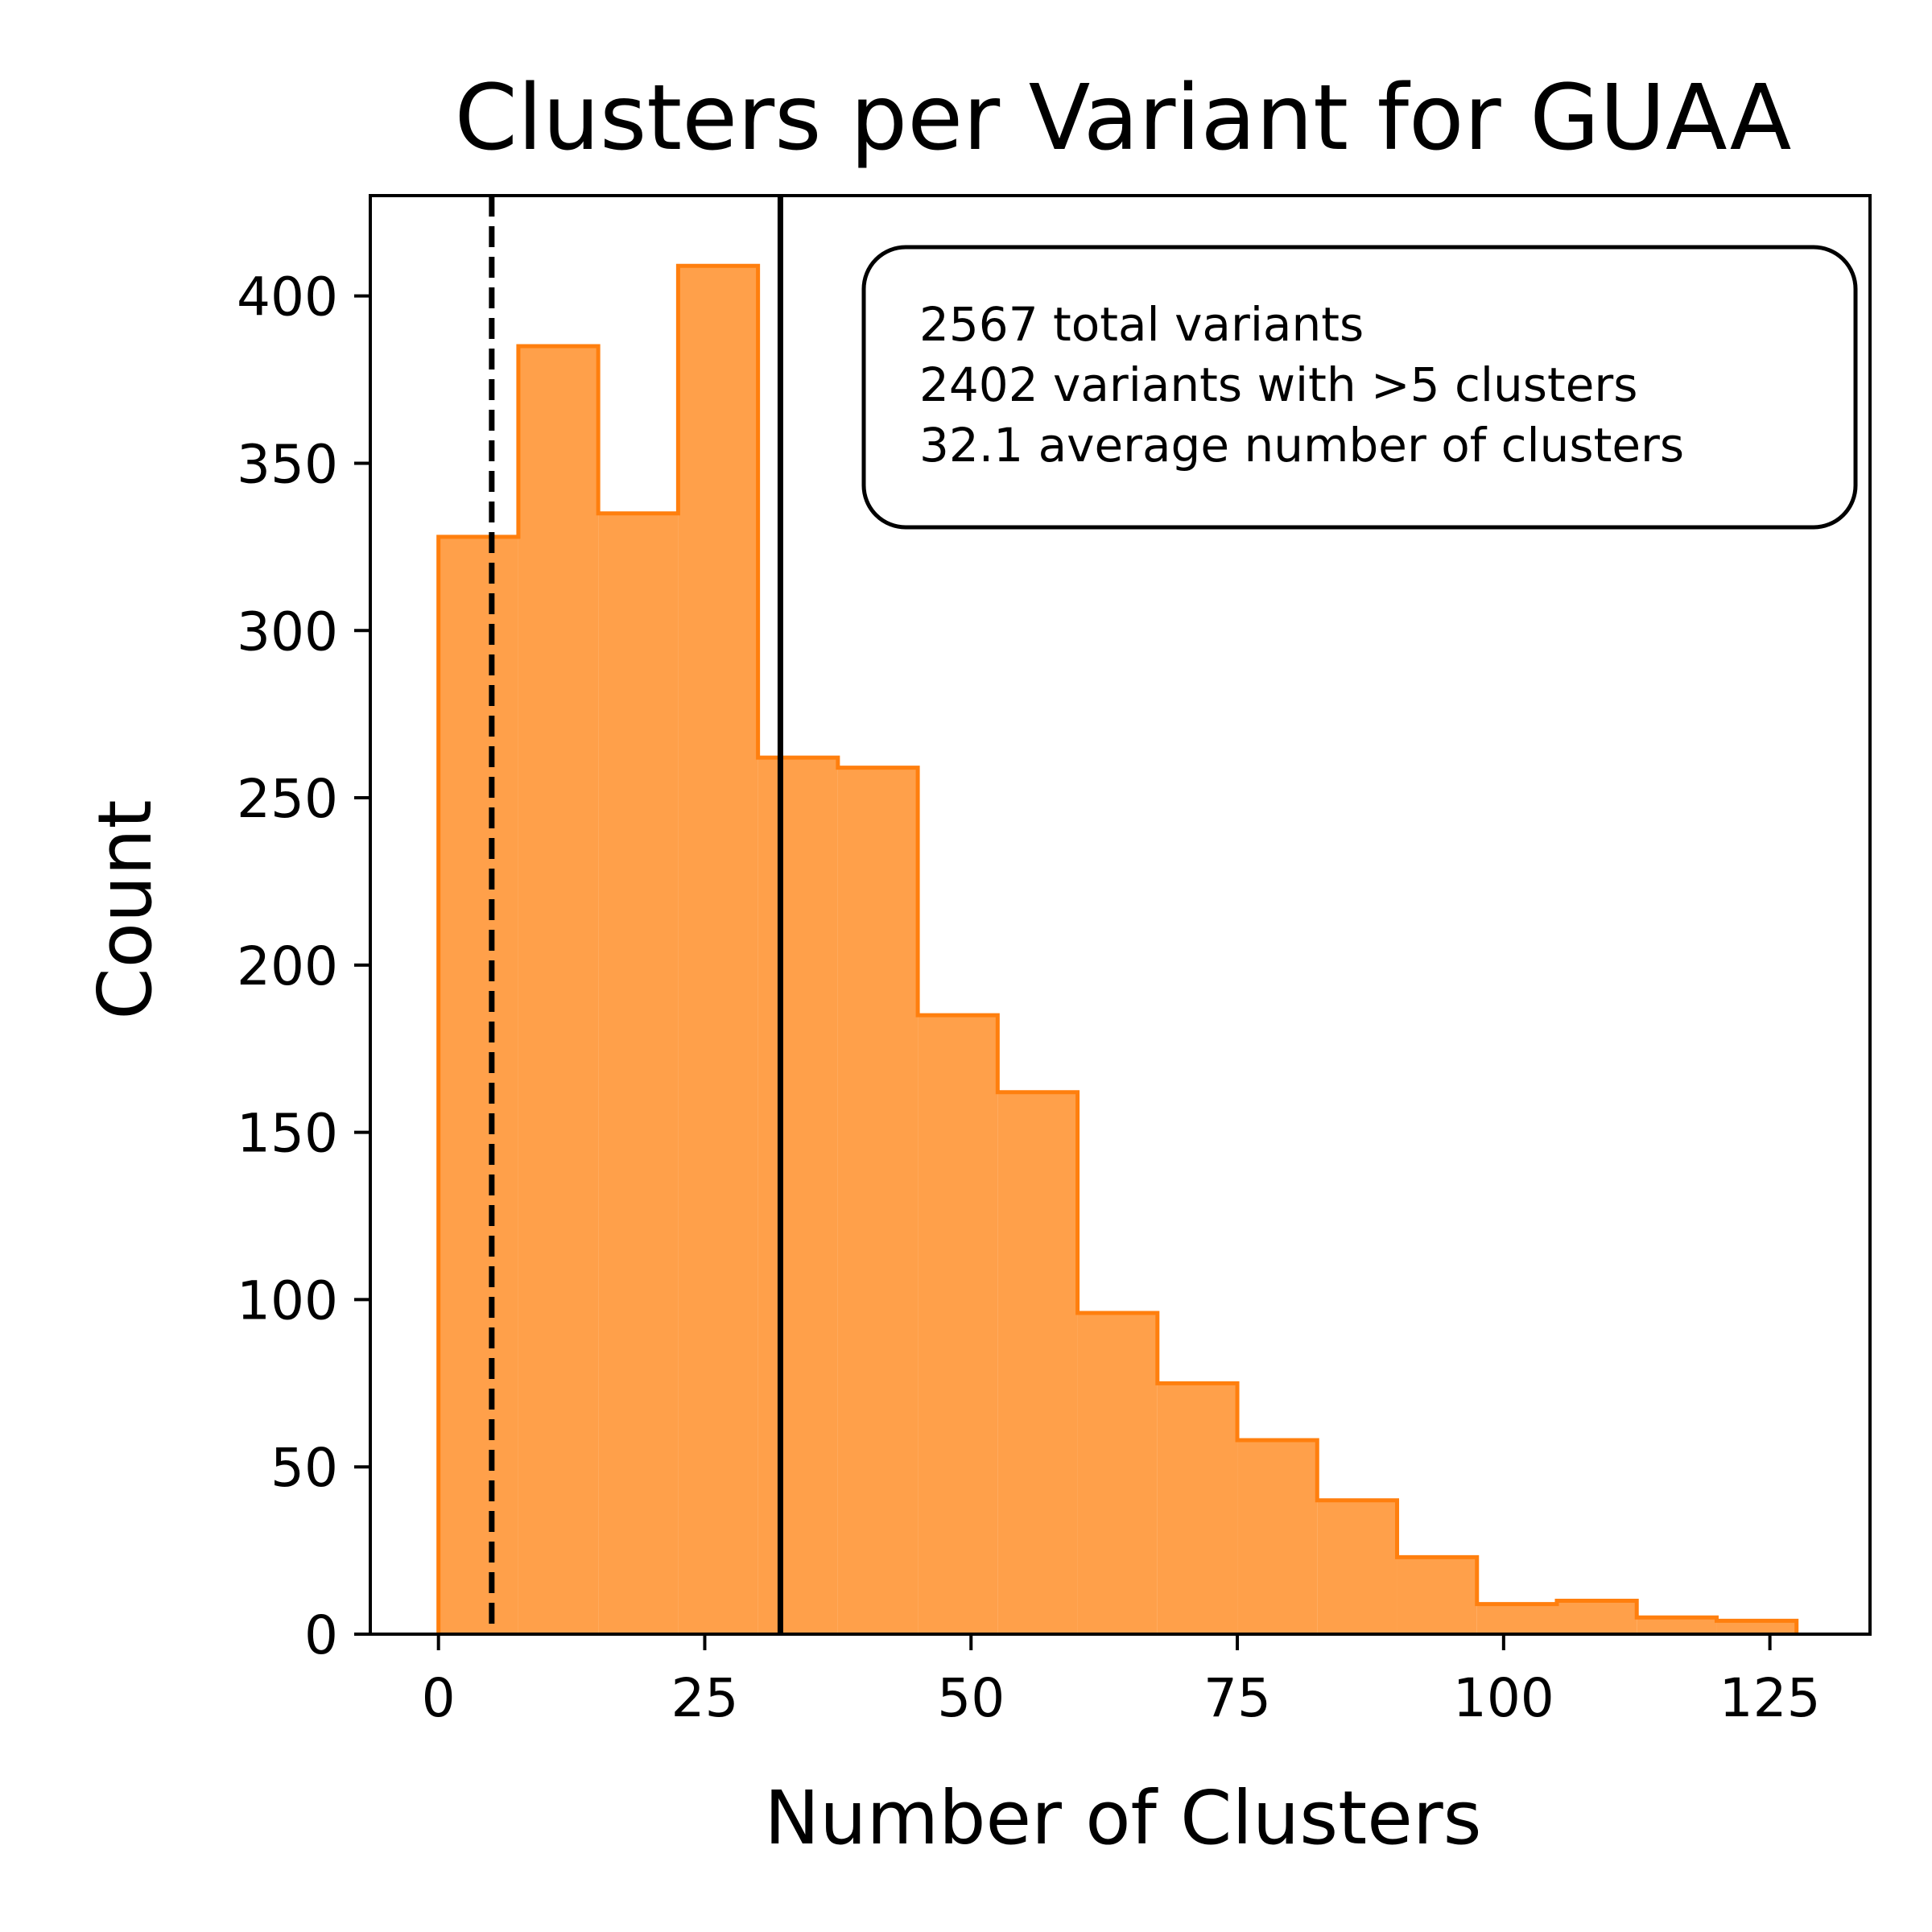 The height and width of the screenshot is (1932, 1932). Describe the element at coordinates (304, 1468) in the screenshot. I see `y-tick-label: 50` at that location.